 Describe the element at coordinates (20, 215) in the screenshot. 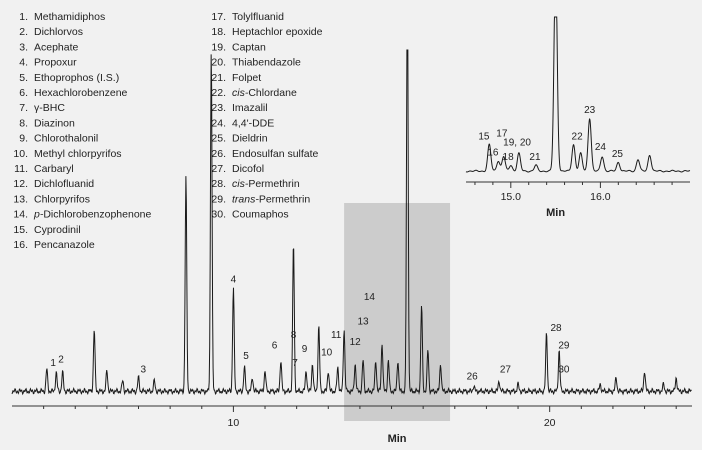

I see `legend-number: 14.` at that location.